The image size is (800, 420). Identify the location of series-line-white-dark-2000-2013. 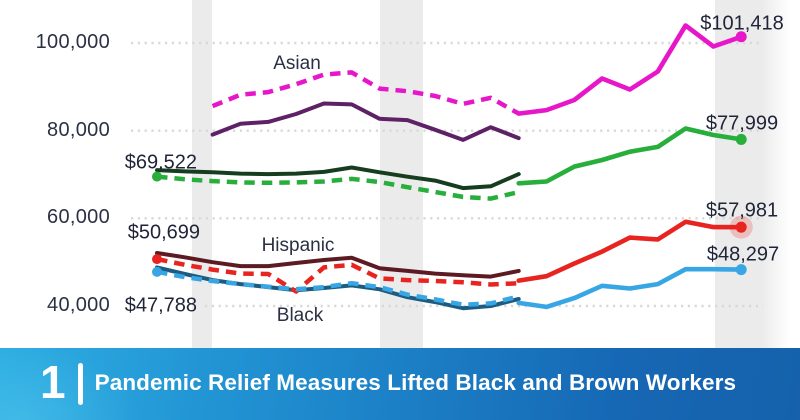
(338, 178).